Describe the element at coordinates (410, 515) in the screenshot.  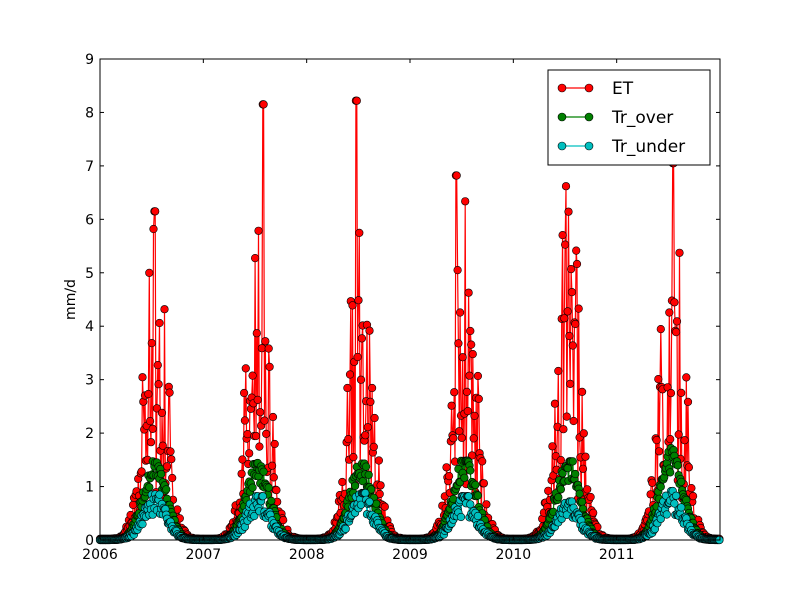
I see `series-line-Tr_under` at that location.